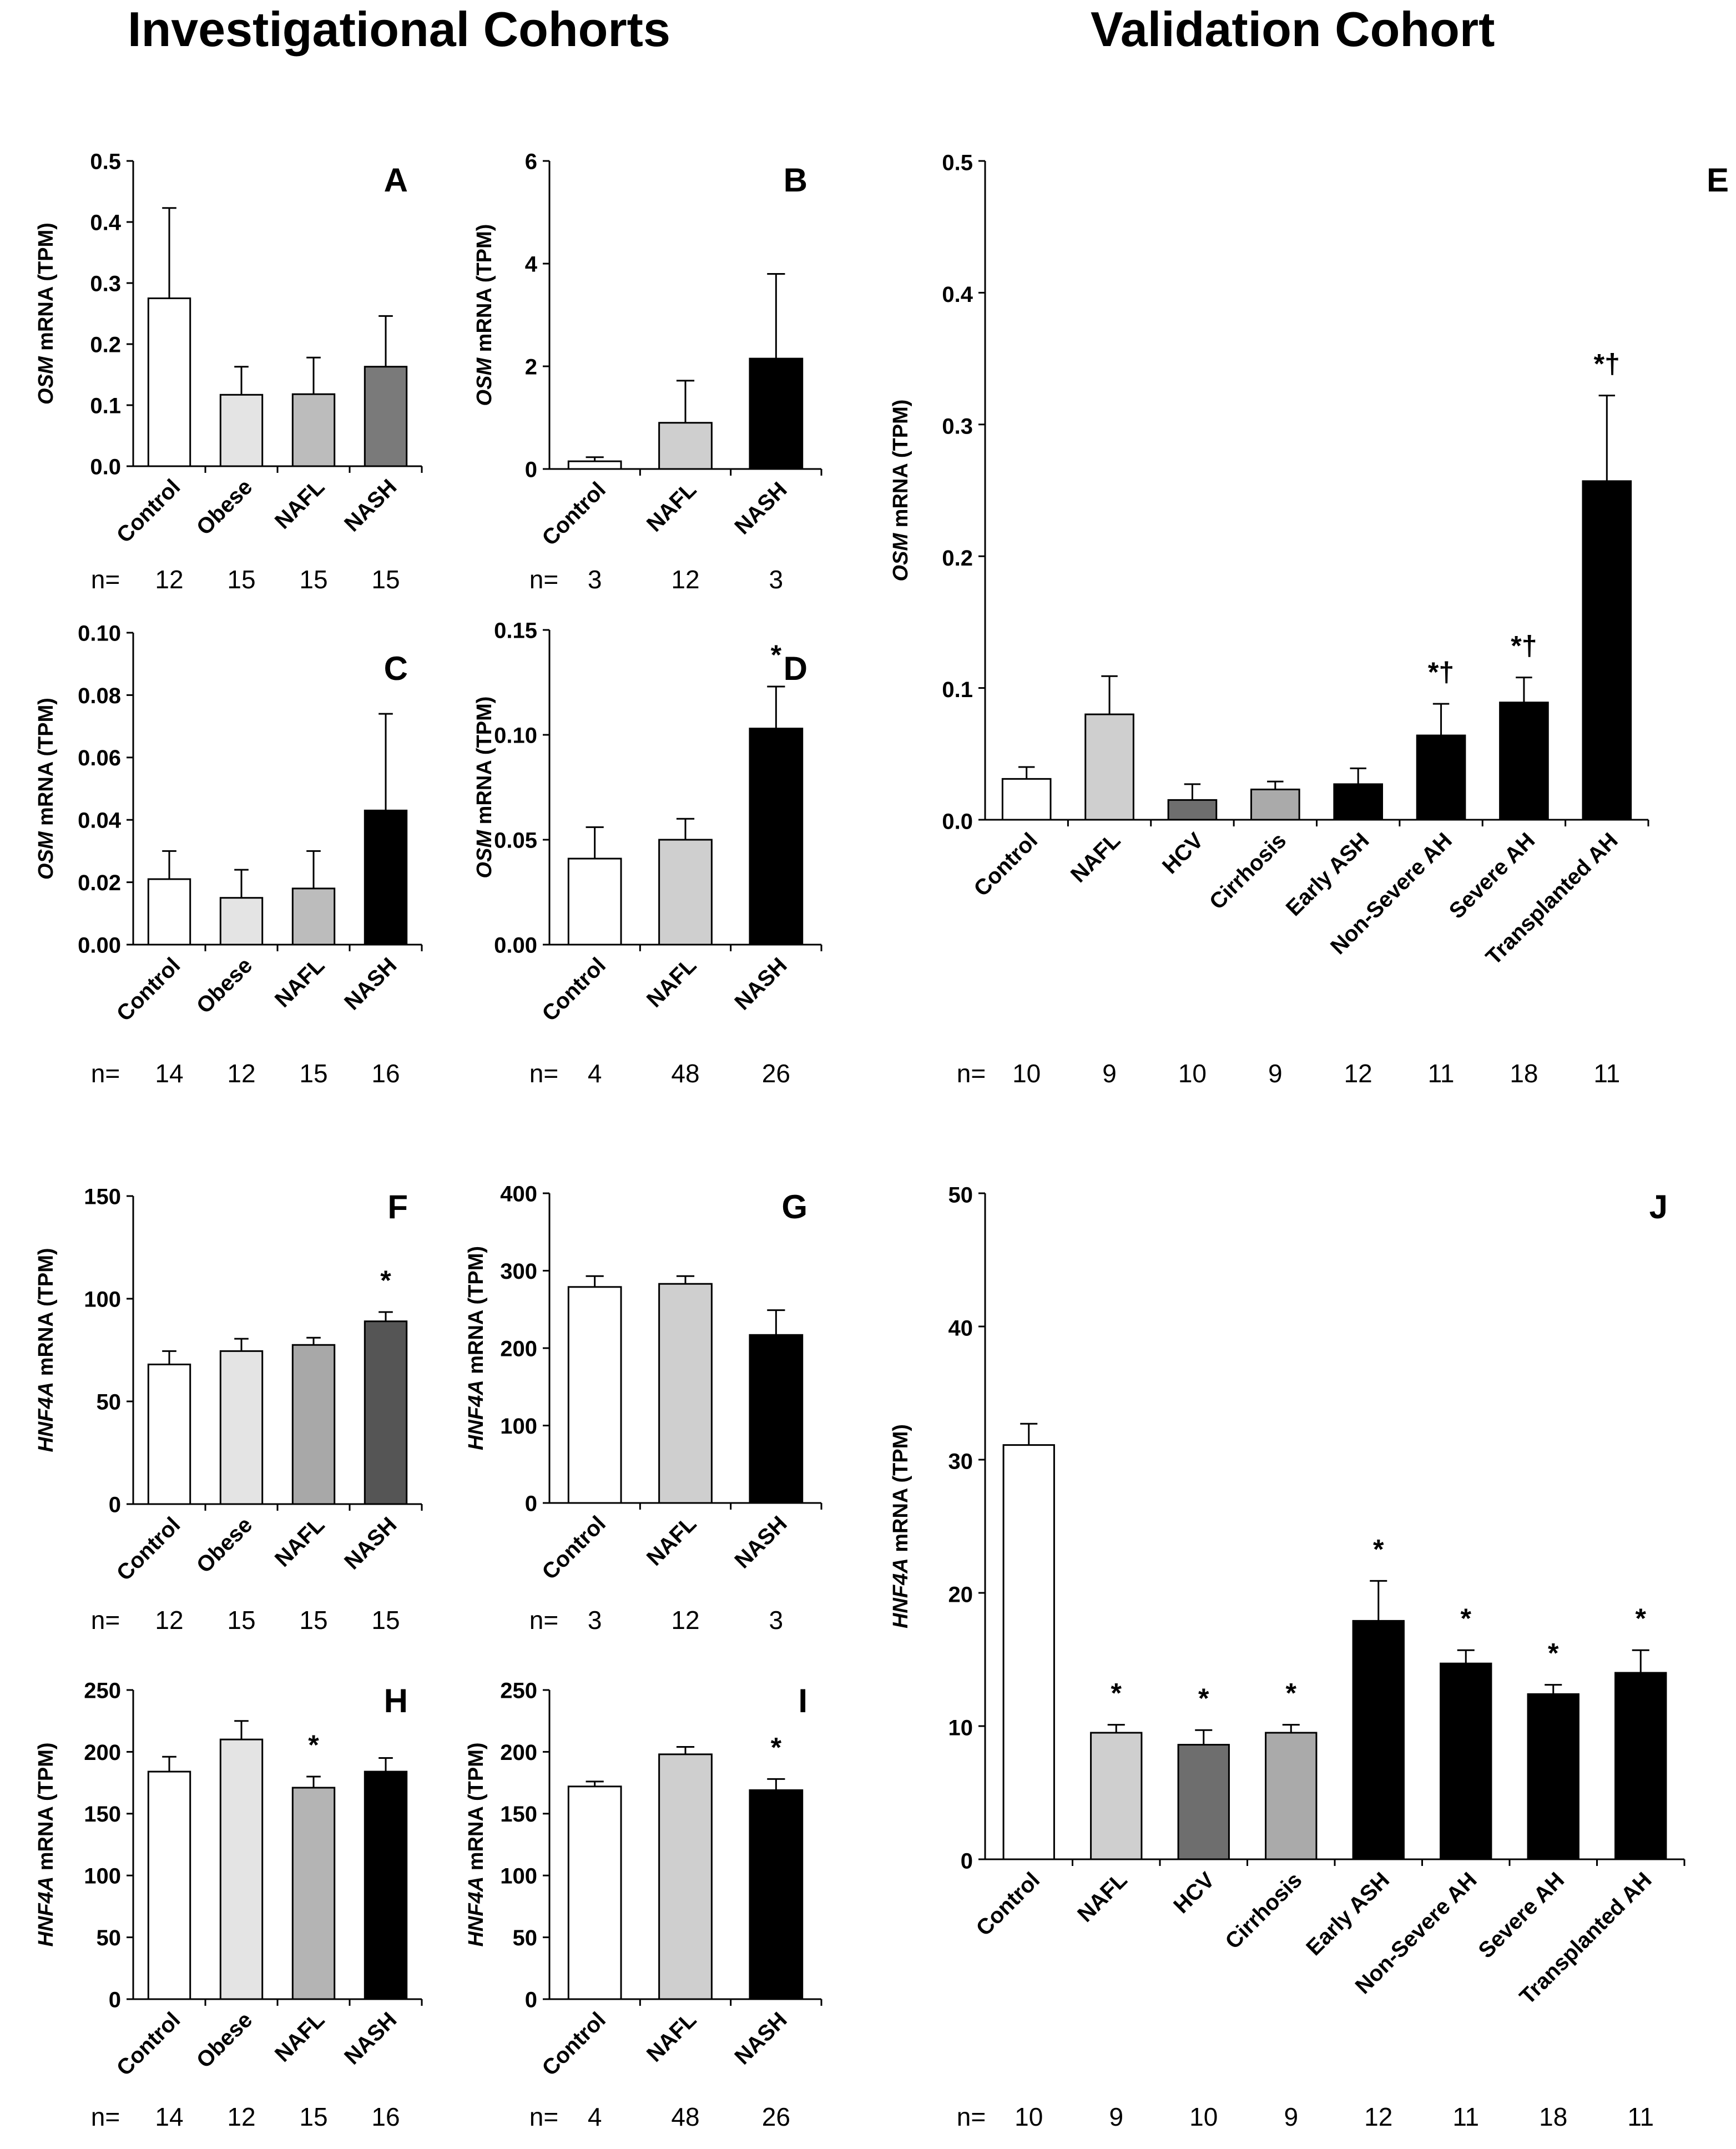 This screenshot has width=1736, height=2149. Describe the element at coordinates (961, 1462) in the screenshot. I see `panel-j-y-tick-label: 30` at that location.